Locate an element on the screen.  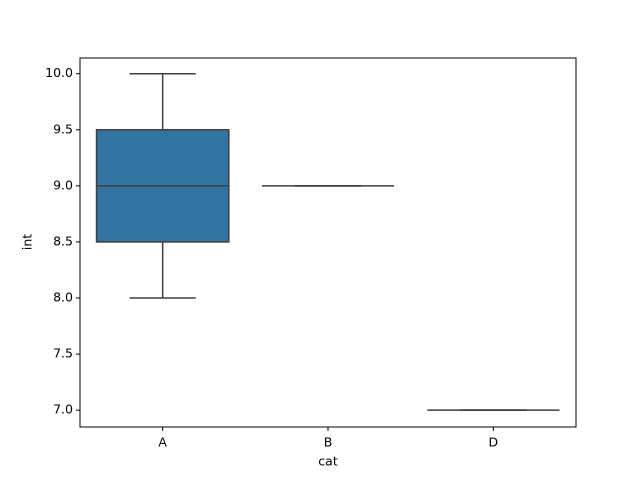
x-axis-label: cat is located at coordinates (328, 461).